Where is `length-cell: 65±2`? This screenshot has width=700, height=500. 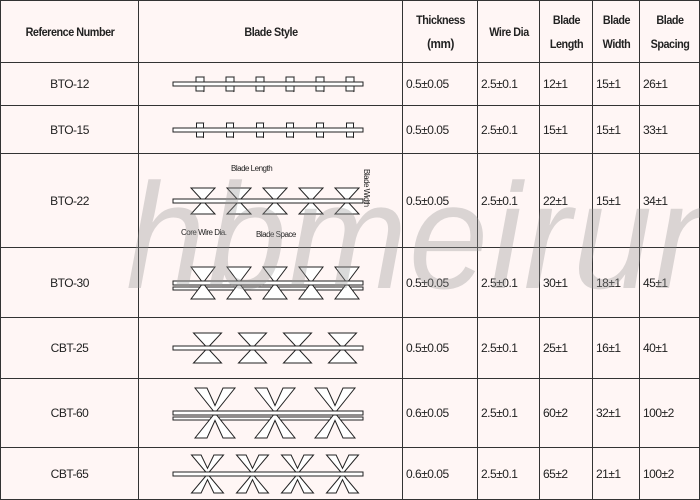 length-cell: 65±2 is located at coordinates (566, 473).